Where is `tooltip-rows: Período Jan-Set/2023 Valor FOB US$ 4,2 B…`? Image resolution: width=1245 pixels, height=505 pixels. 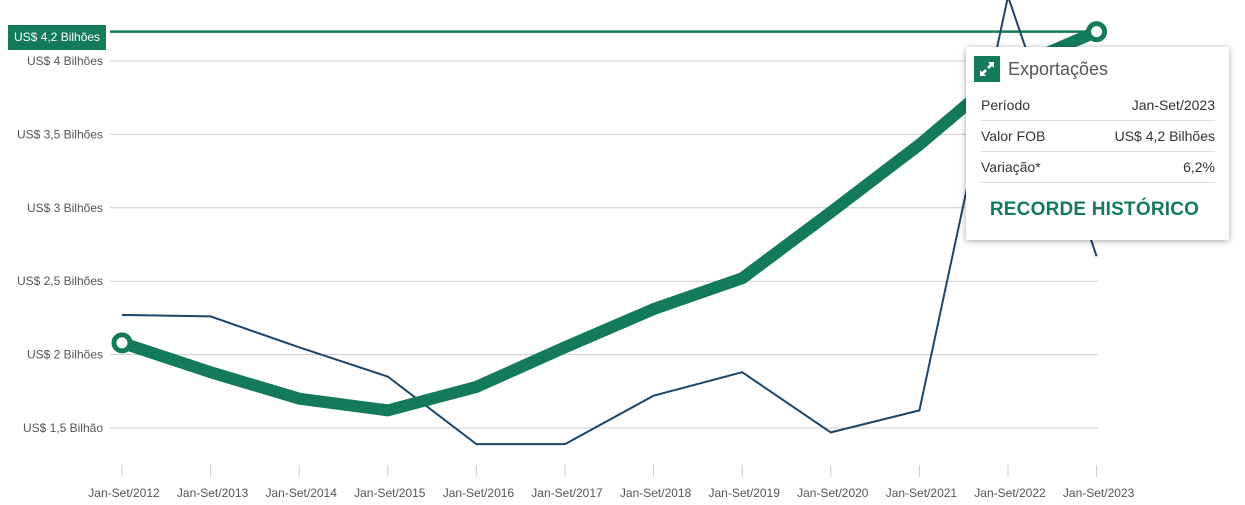 tooltip-rows: Período Jan-Set/2023 Valor FOB US$ 4,2 B… is located at coordinates (1098, 136).